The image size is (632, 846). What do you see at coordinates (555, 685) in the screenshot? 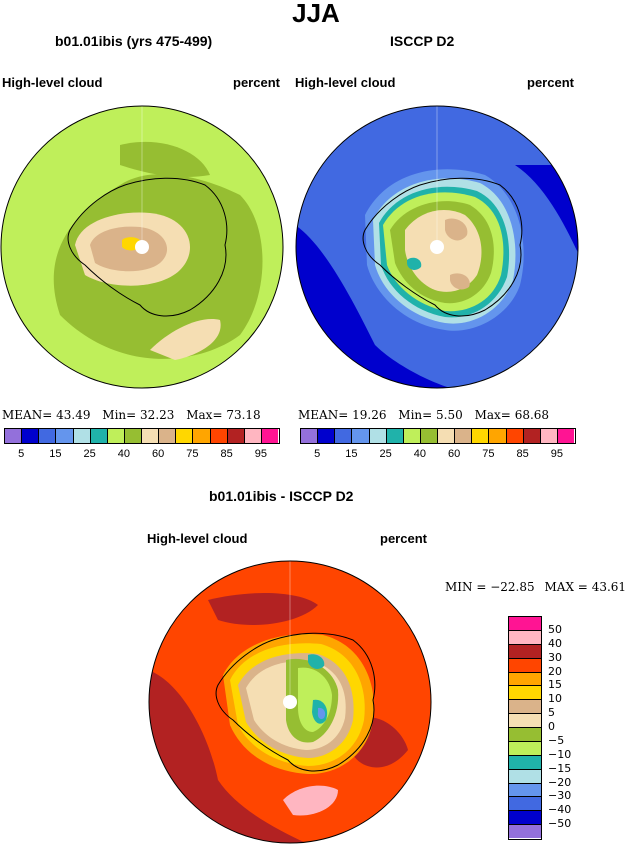
I see `diff-colorbar-label: 15` at bounding box center [555, 685].